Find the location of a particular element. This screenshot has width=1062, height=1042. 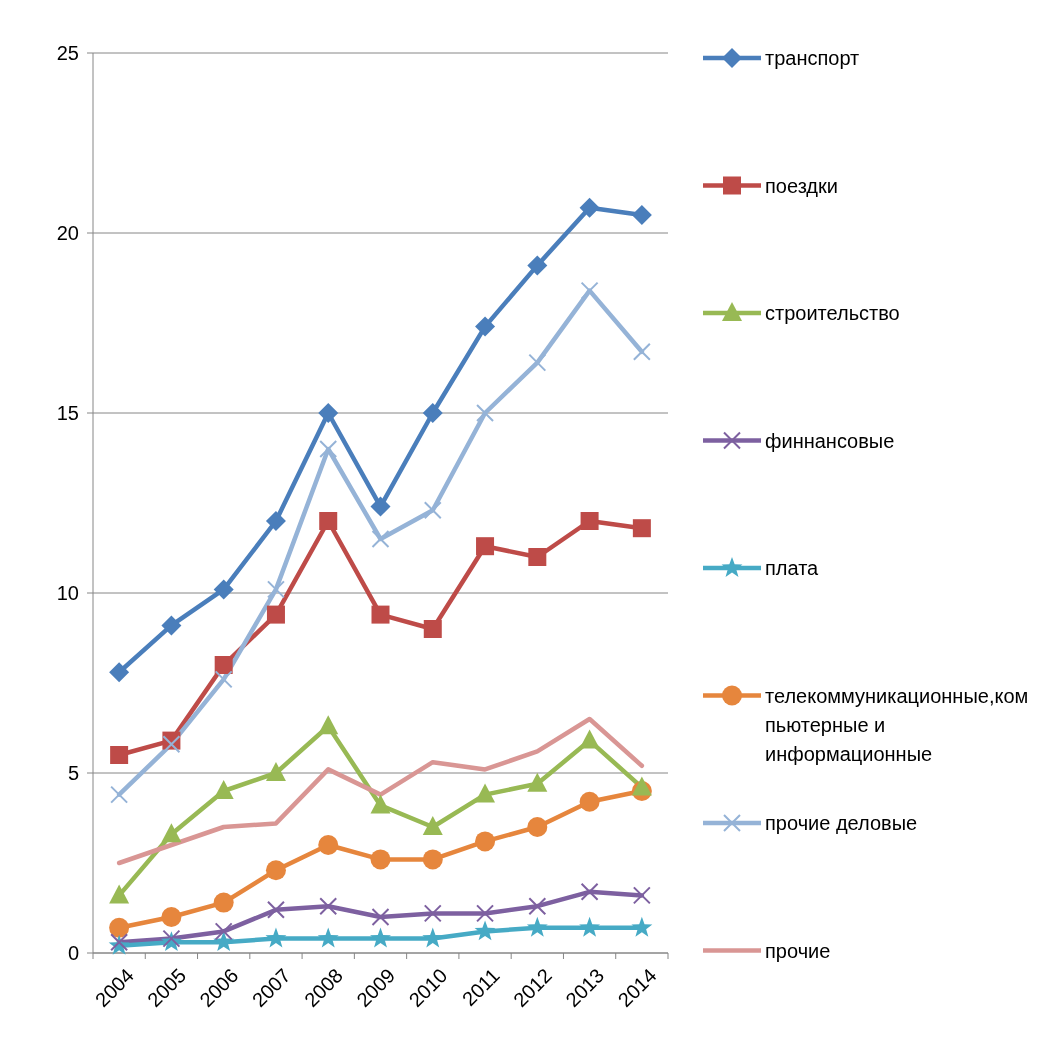

y-tick-label: 25 is located at coordinates (67, 53).